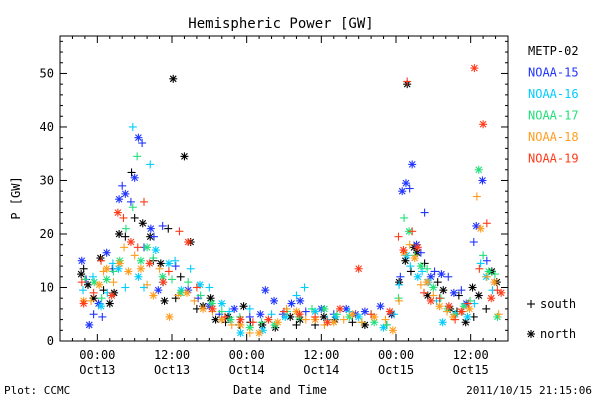 This screenshot has width=600, height=400. I want to click on x-tick-label-date: Oct13, so click(97, 370).